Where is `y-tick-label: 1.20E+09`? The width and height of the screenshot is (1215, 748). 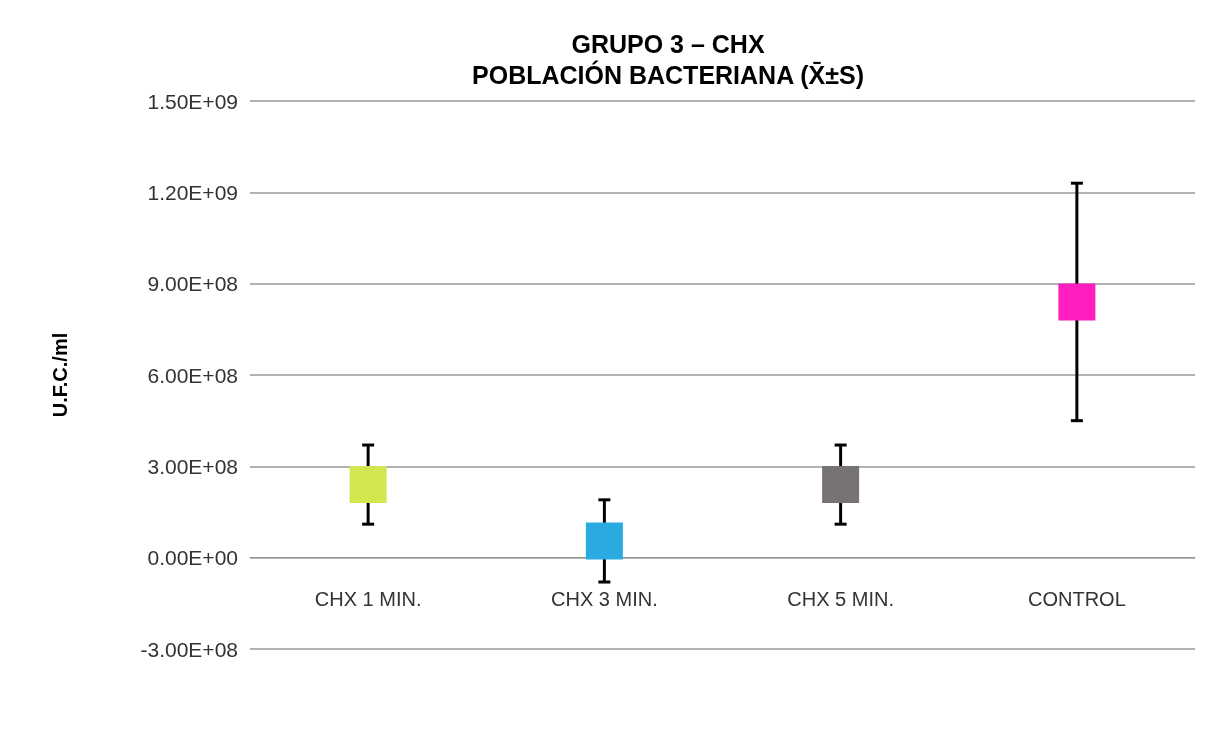 y-tick-label: 1.20E+09 is located at coordinates (192, 192).